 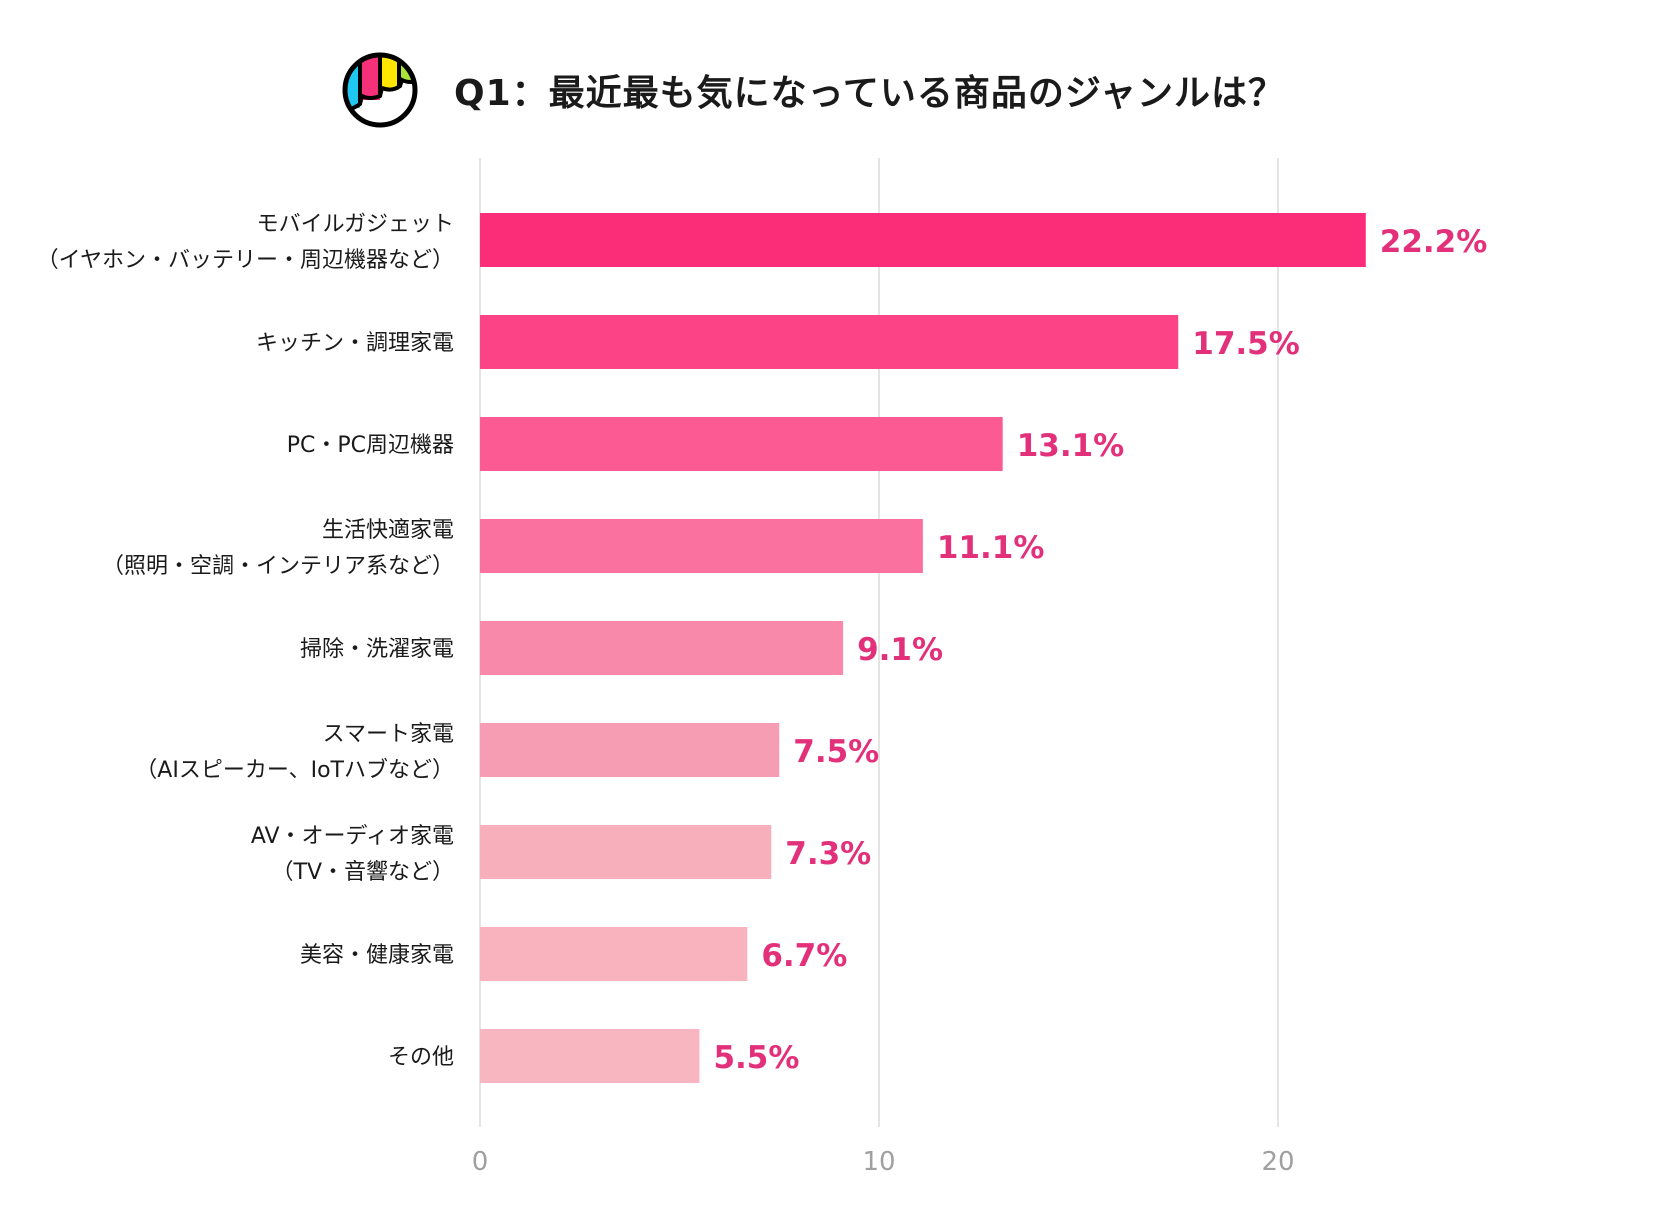 What do you see at coordinates (380, 90) in the screenshot?
I see `brand-logo-icon` at bounding box center [380, 90].